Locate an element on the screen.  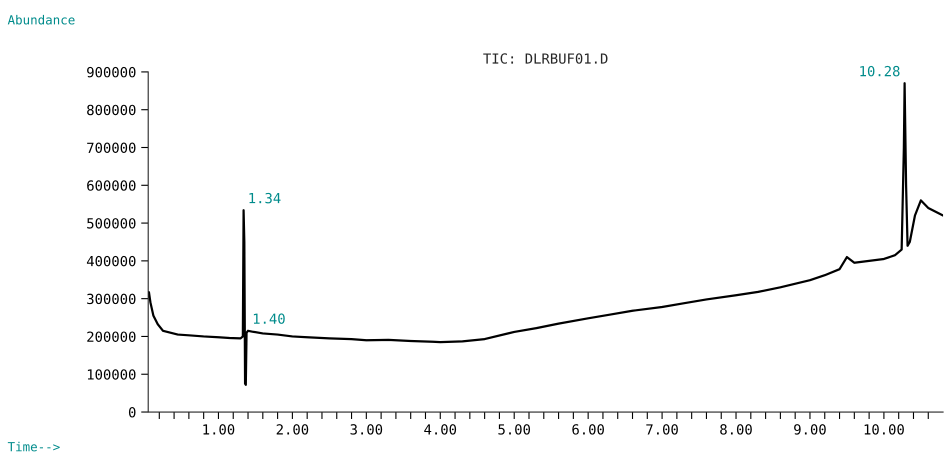
annotation: 1.40 is located at coordinates (269, 318).